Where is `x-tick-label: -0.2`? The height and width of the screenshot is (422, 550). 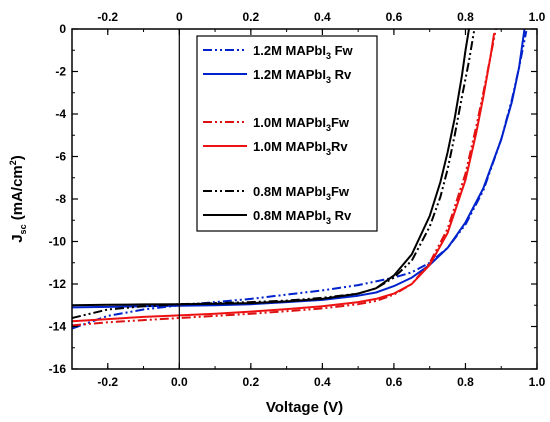 x-tick-label: -0.2 is located at coordinates (107, 382).